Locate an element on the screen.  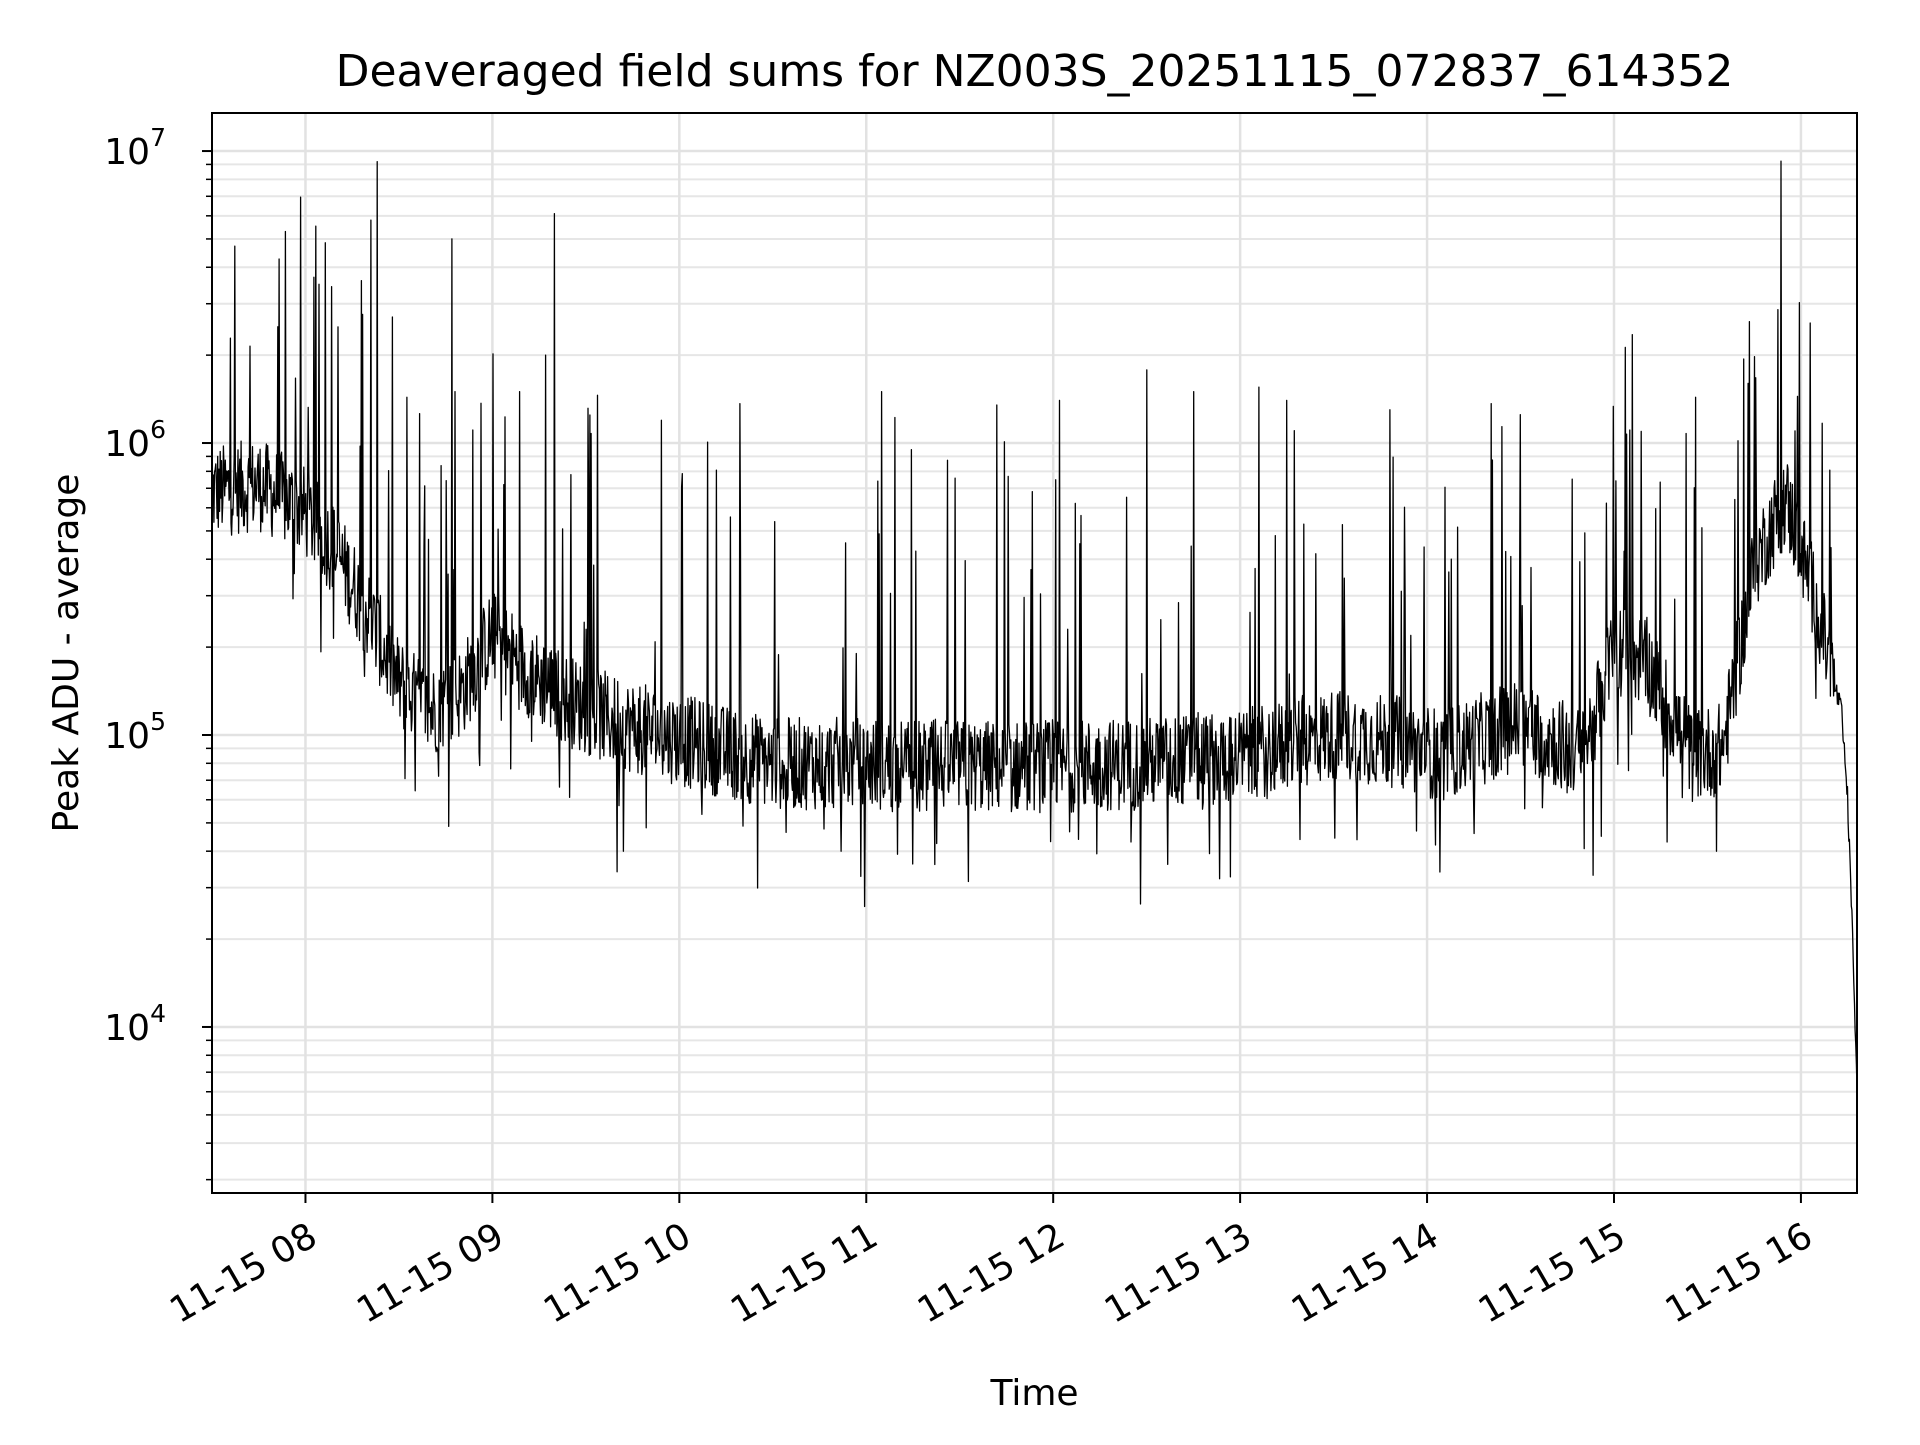
y-tick-exponent: 5 is located at coordinates (158, 721).